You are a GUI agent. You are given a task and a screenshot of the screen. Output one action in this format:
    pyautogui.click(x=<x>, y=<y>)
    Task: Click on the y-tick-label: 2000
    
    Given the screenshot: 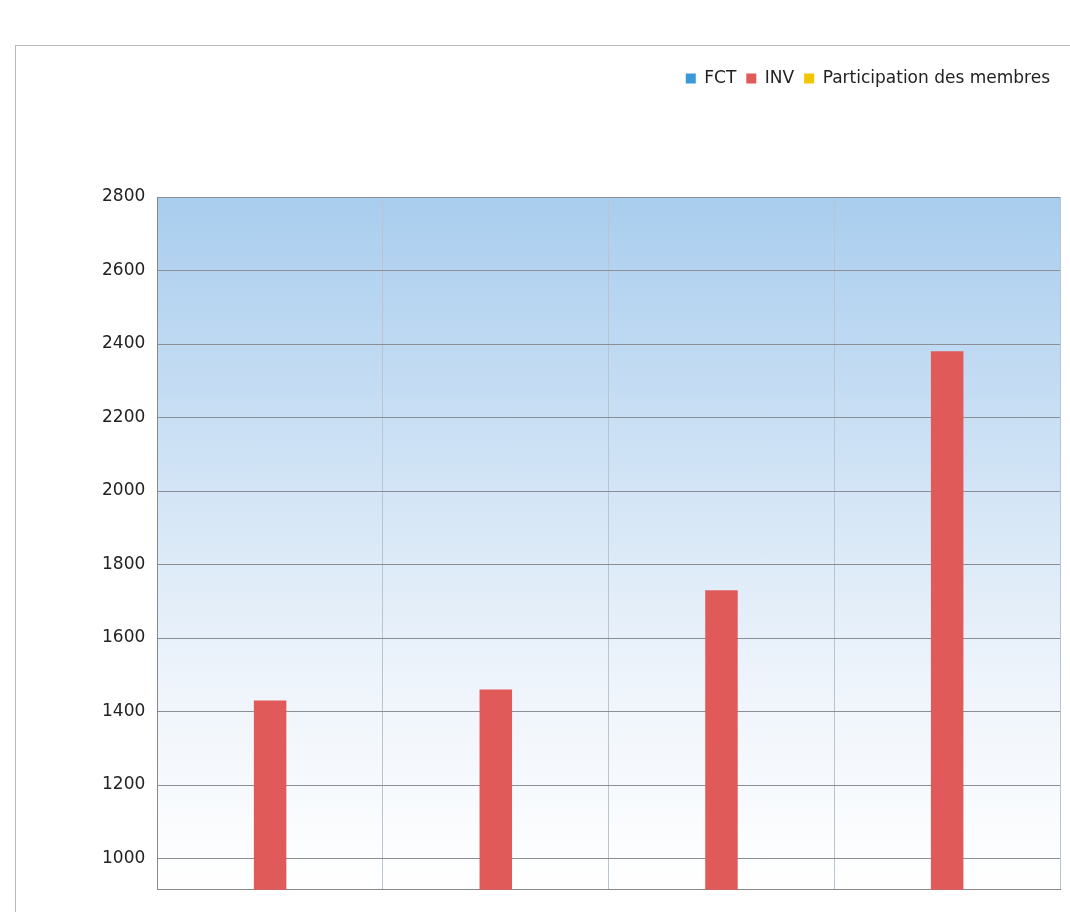 What is the action you would take?
    pyautogui.click(x=124, y=489)
    